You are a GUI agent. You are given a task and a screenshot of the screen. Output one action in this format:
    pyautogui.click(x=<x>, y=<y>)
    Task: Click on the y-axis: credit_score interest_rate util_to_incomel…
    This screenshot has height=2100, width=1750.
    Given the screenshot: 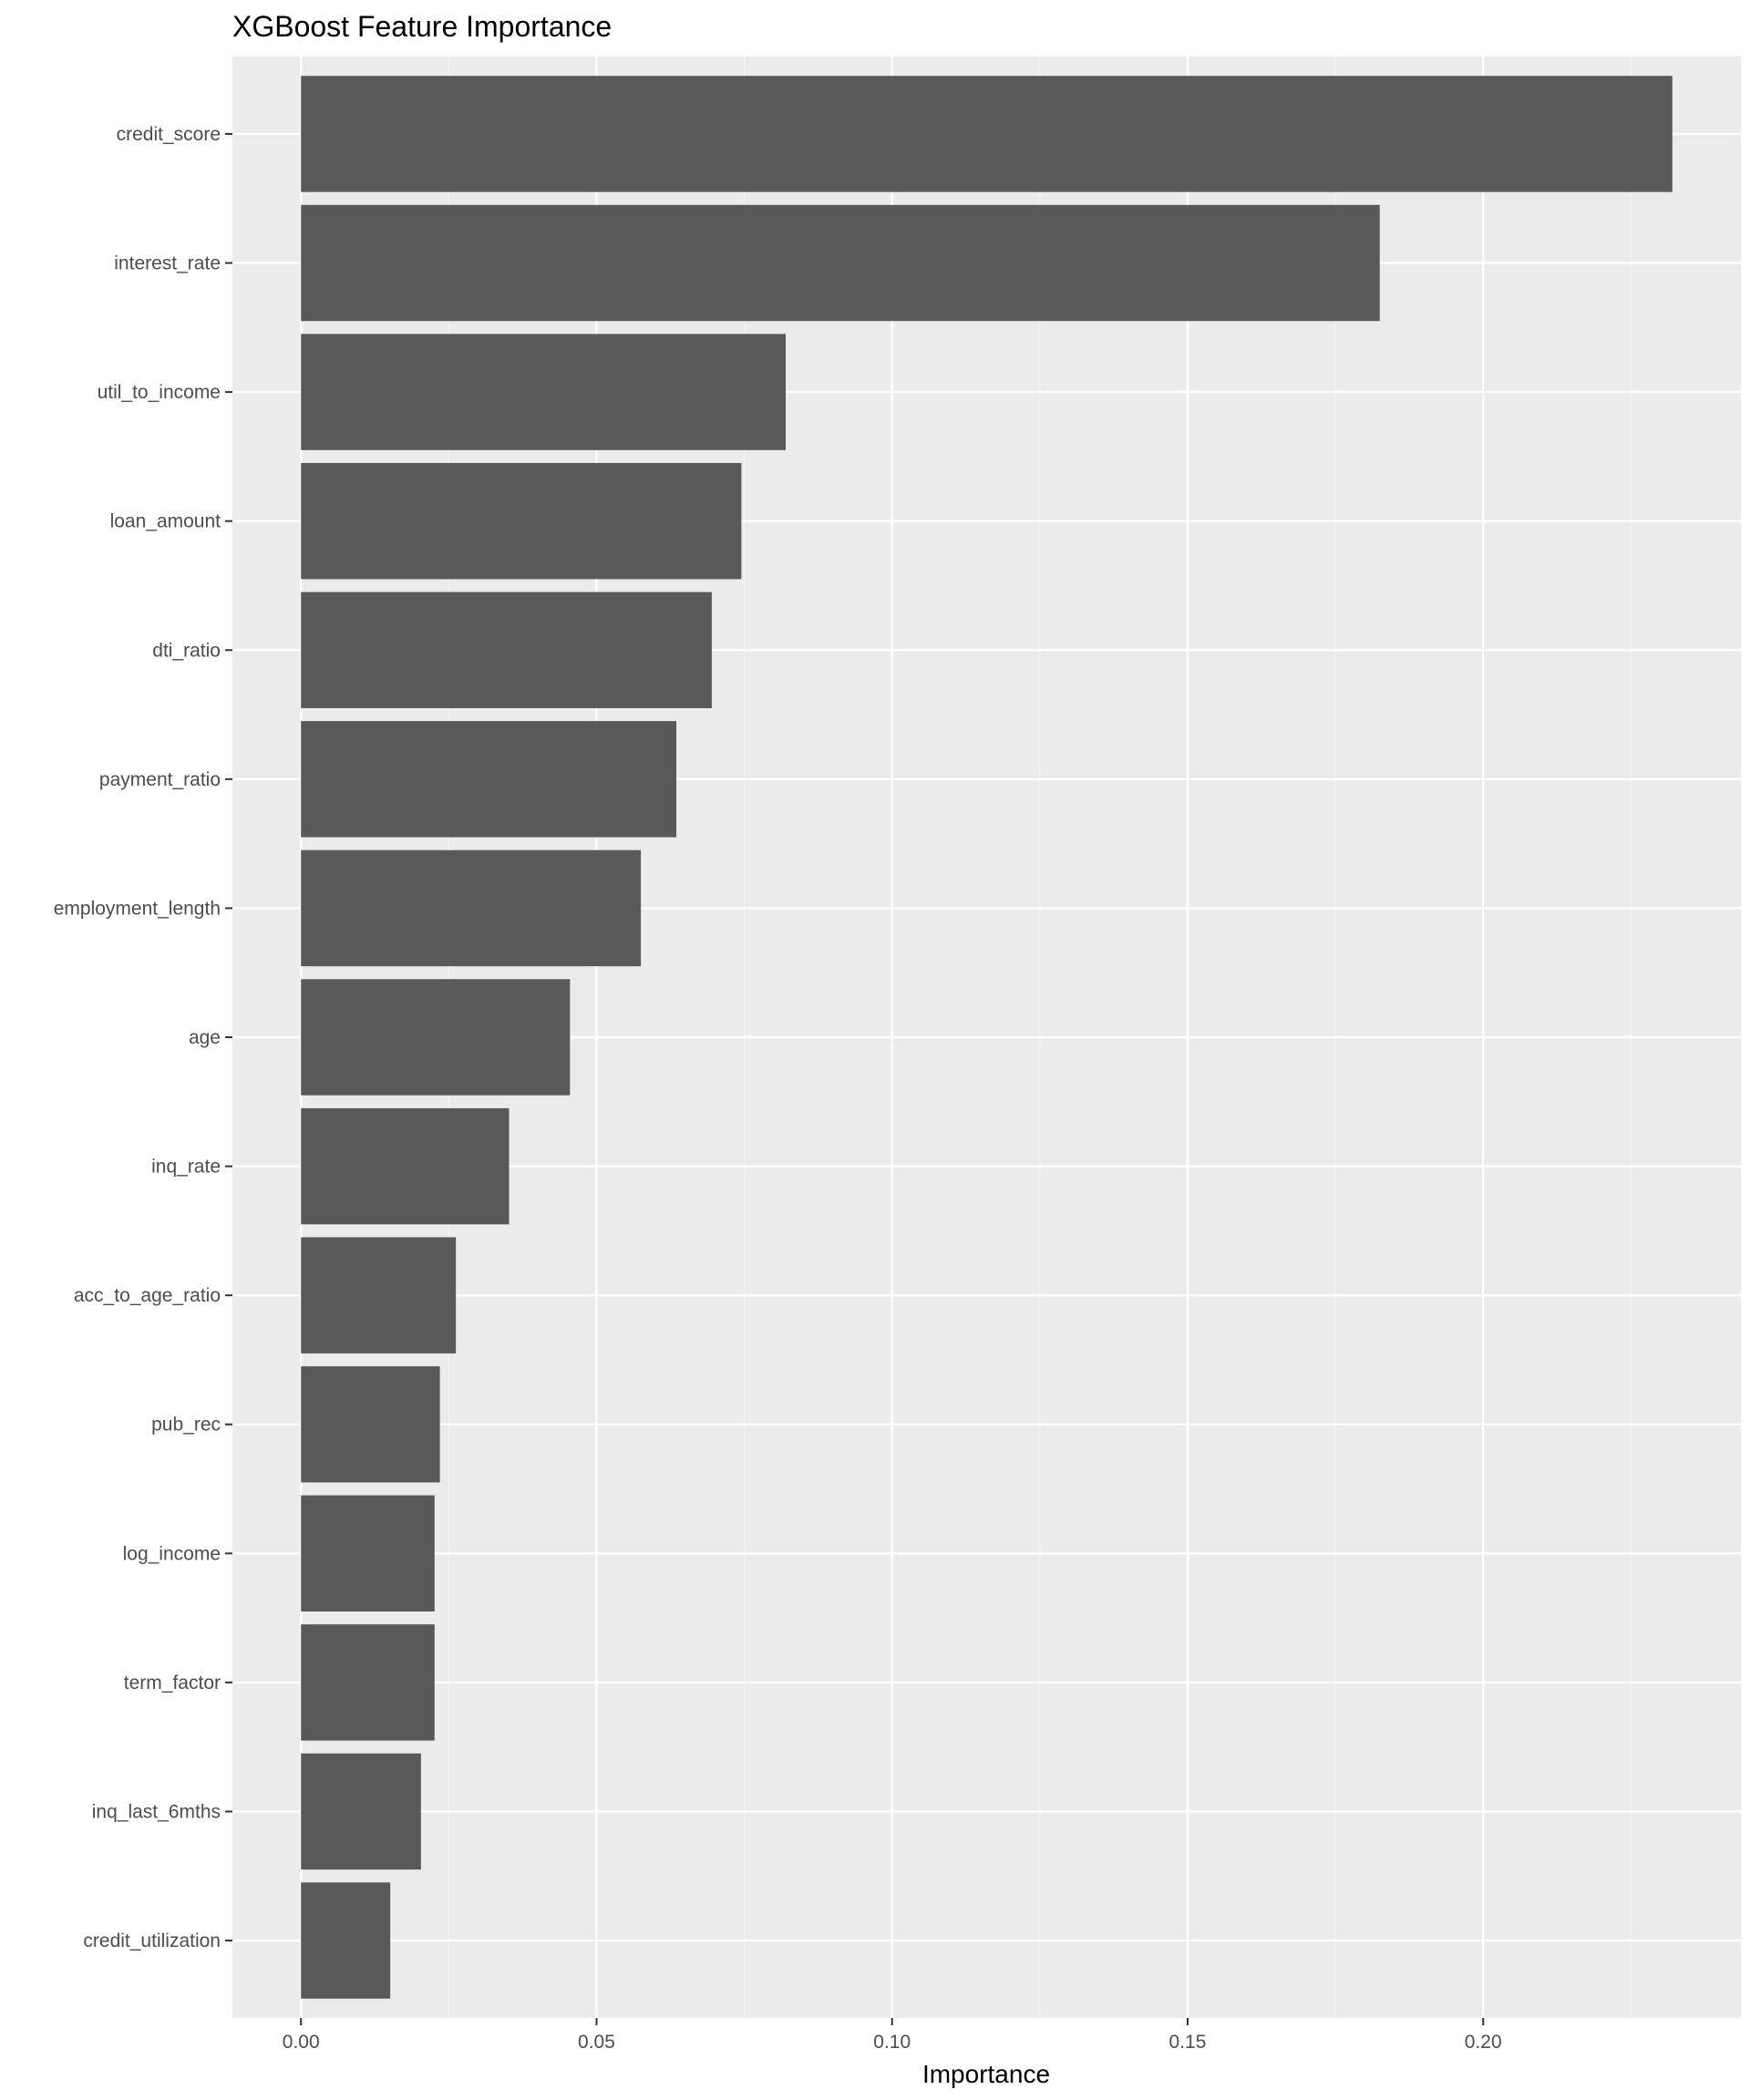 What is the action you would take?
    pyautogui.click(x=143, y=1038)
    